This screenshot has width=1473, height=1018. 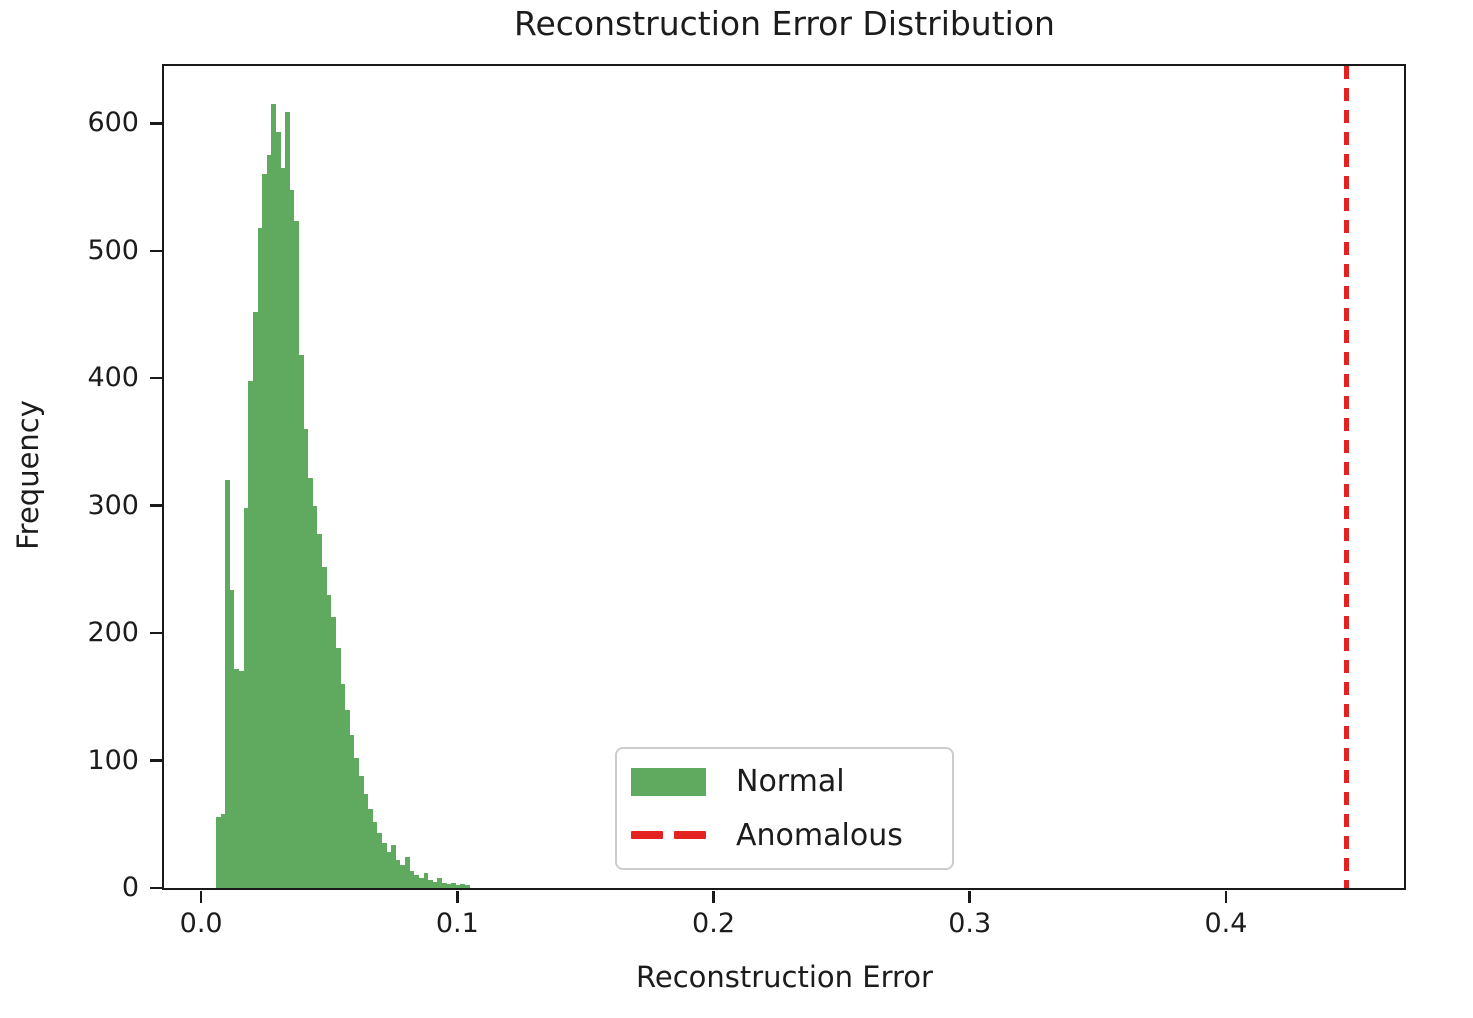 I want to click on x-tick-label: 0.3, so click(x=970, y=923).